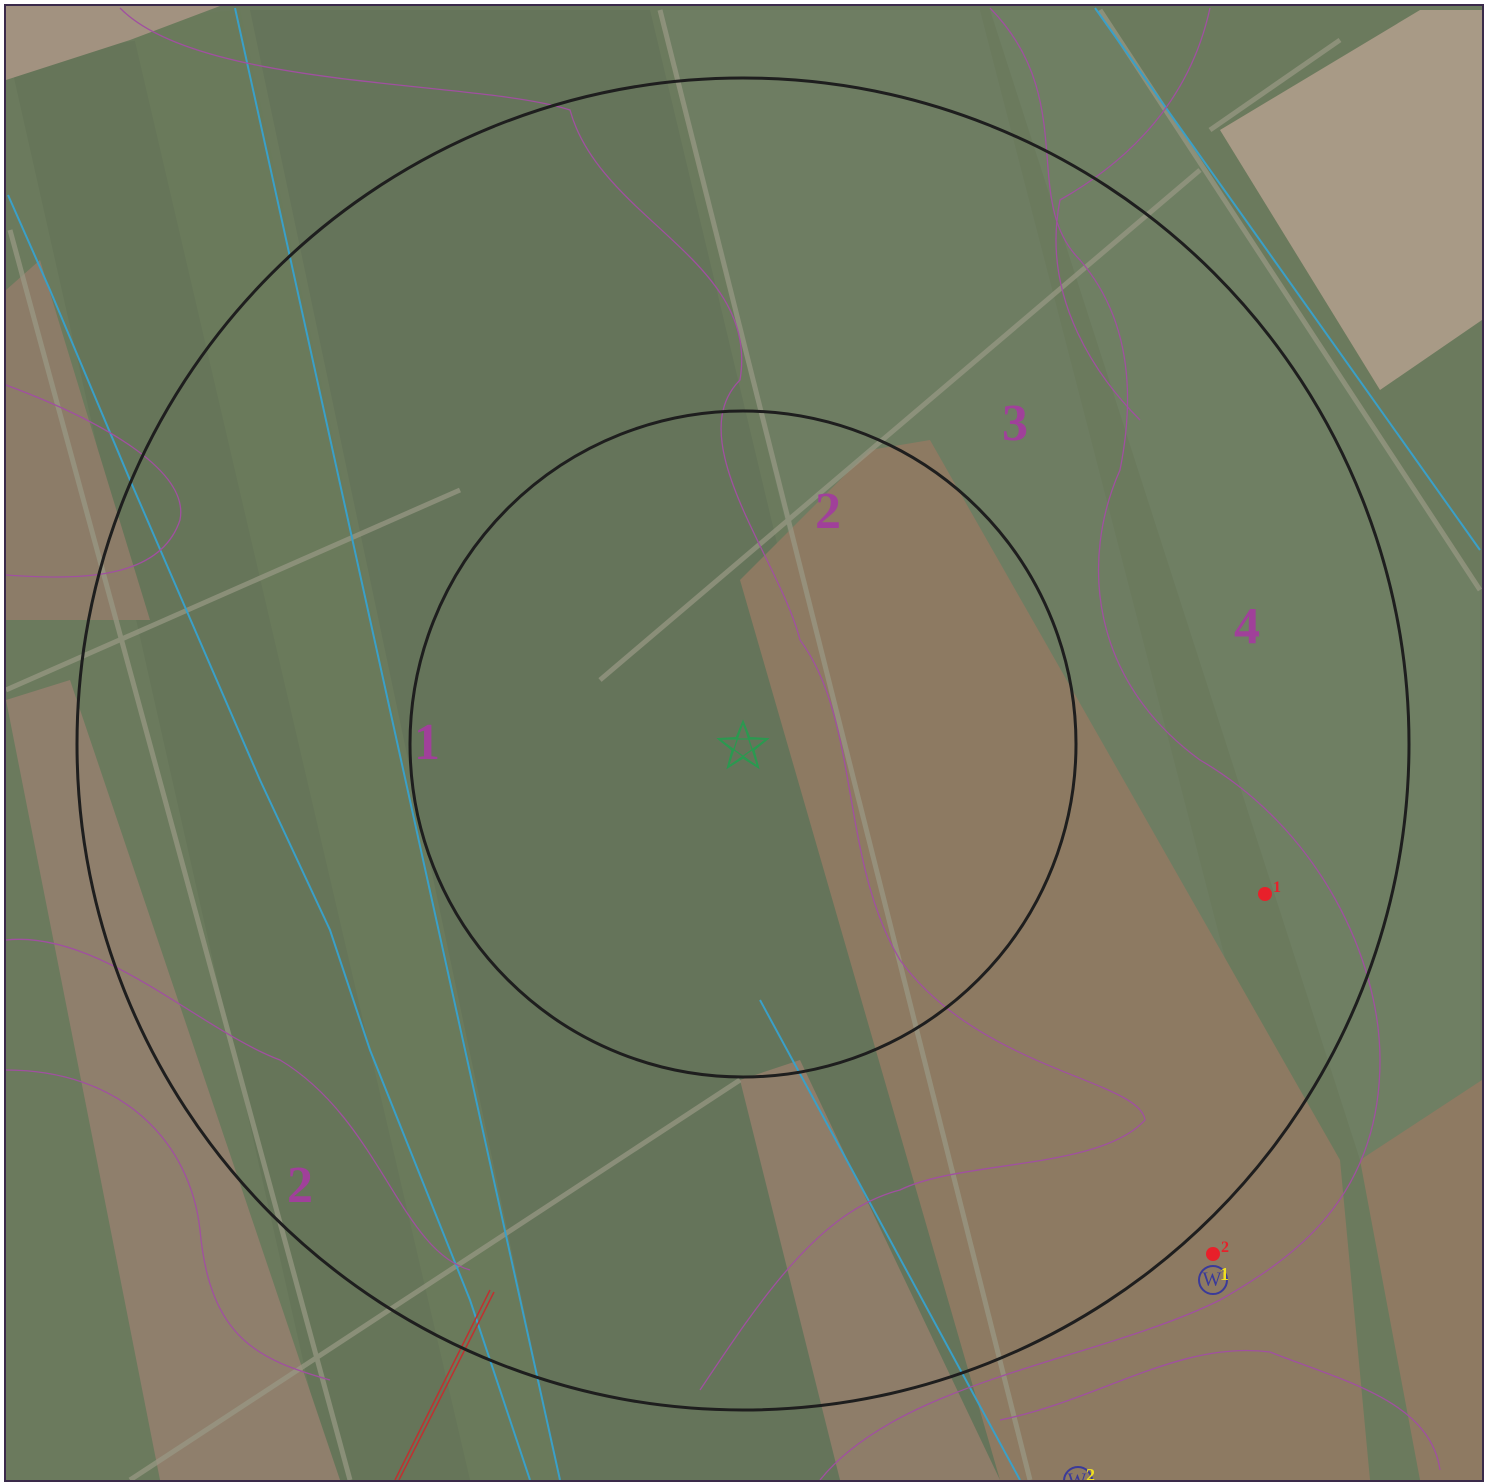 The height and width of the screenshot is (1484, 1491). What do you see at coordinates (444, 1384) in the screenshot?
I see `pipeline` at bounding box center [444, 1384].